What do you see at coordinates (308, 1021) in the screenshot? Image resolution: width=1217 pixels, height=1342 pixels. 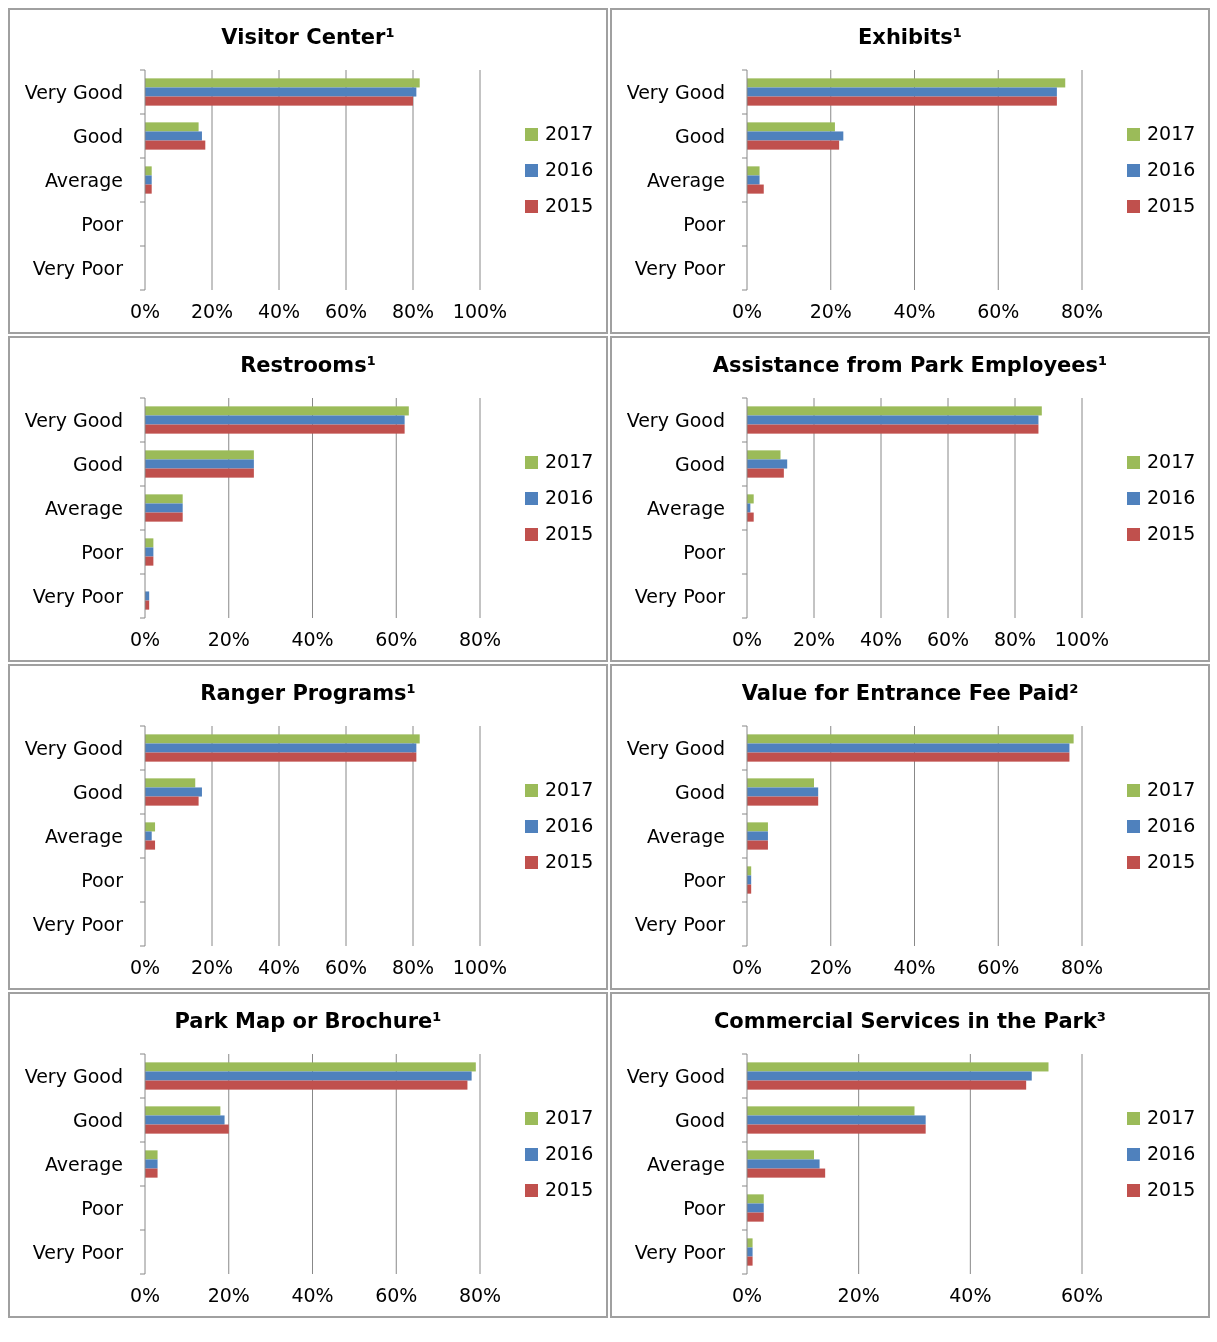 I see `chart-title: Park Map or Brochure¹` at bounding box center [308, 1021].